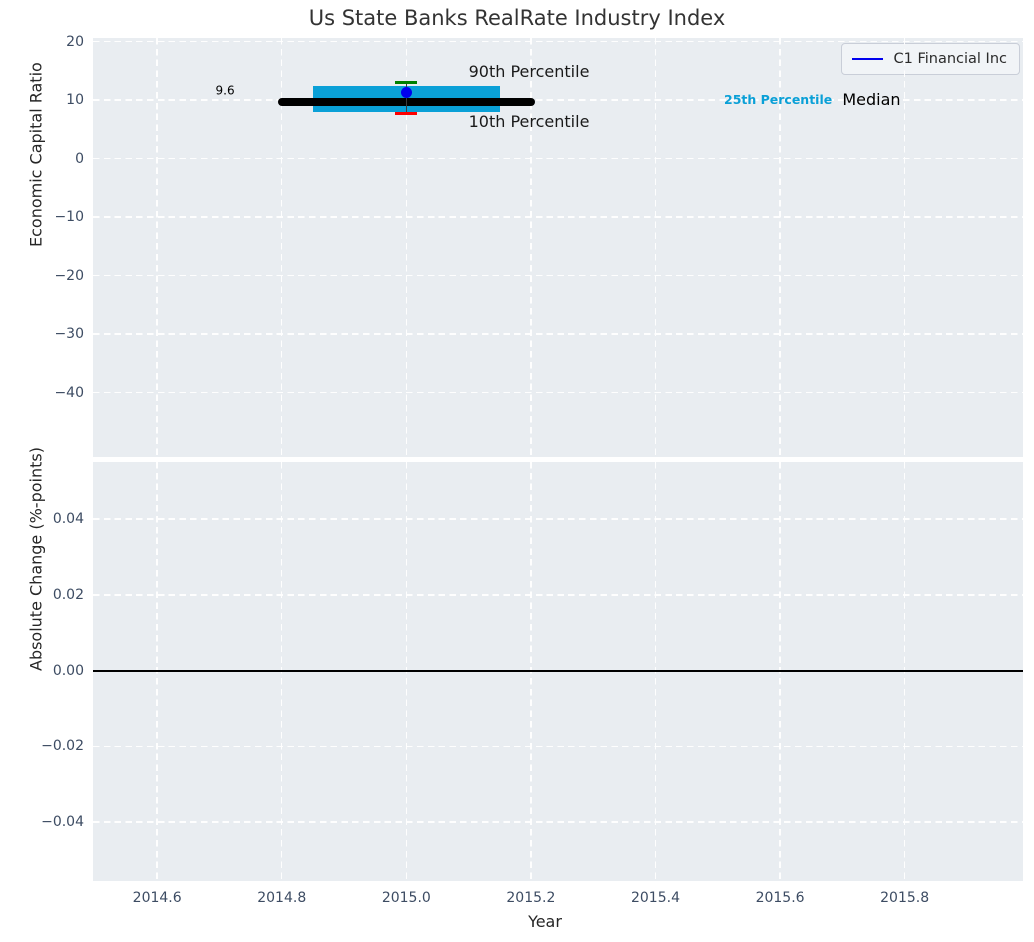 This screenshot has height=942, width=1034. What do you see at coordinates (950, 59) in the screenshot?
I see `legend-label: C1 Financial Inc` at bounding box center [950, 59].